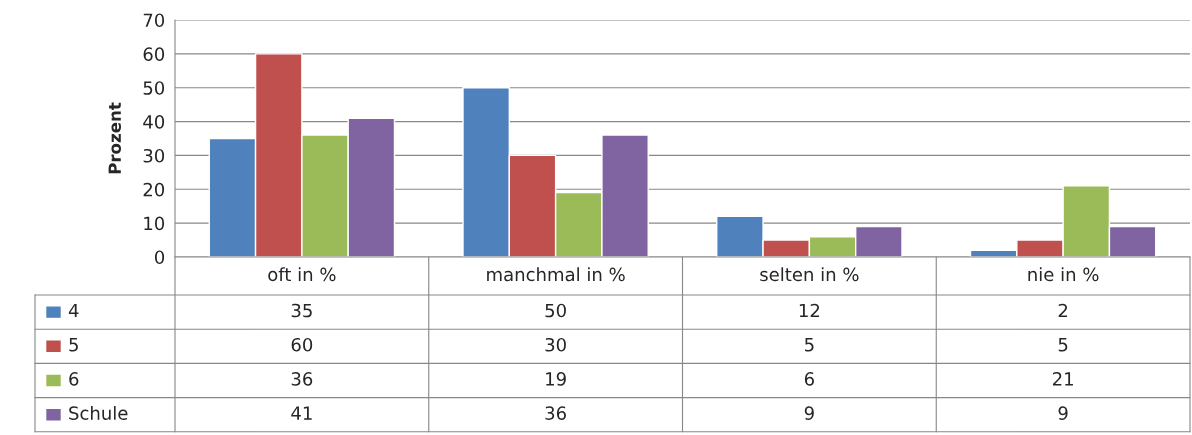 The width and height of the screenshot is (1192, 435). Describe the element at coordinates (556, 274) in the screenshot. I see `x-tick-label: manchmal in %` at that location.